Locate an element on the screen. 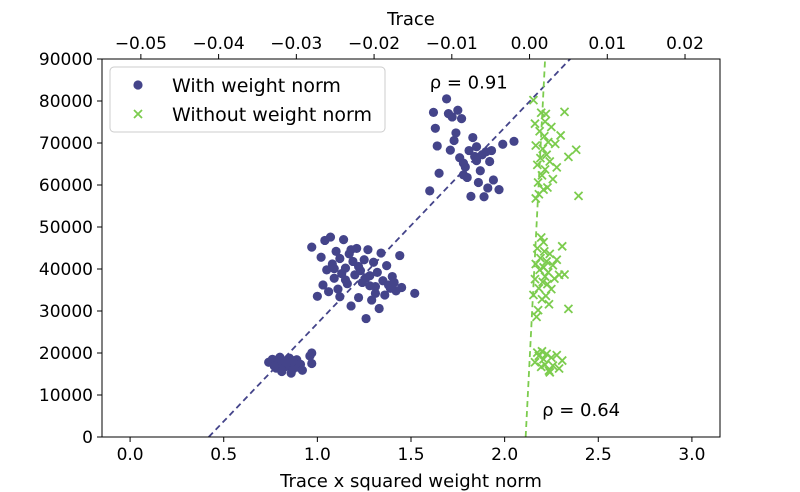  y-tick-label: 70000 is located at coordinates (66, 144).